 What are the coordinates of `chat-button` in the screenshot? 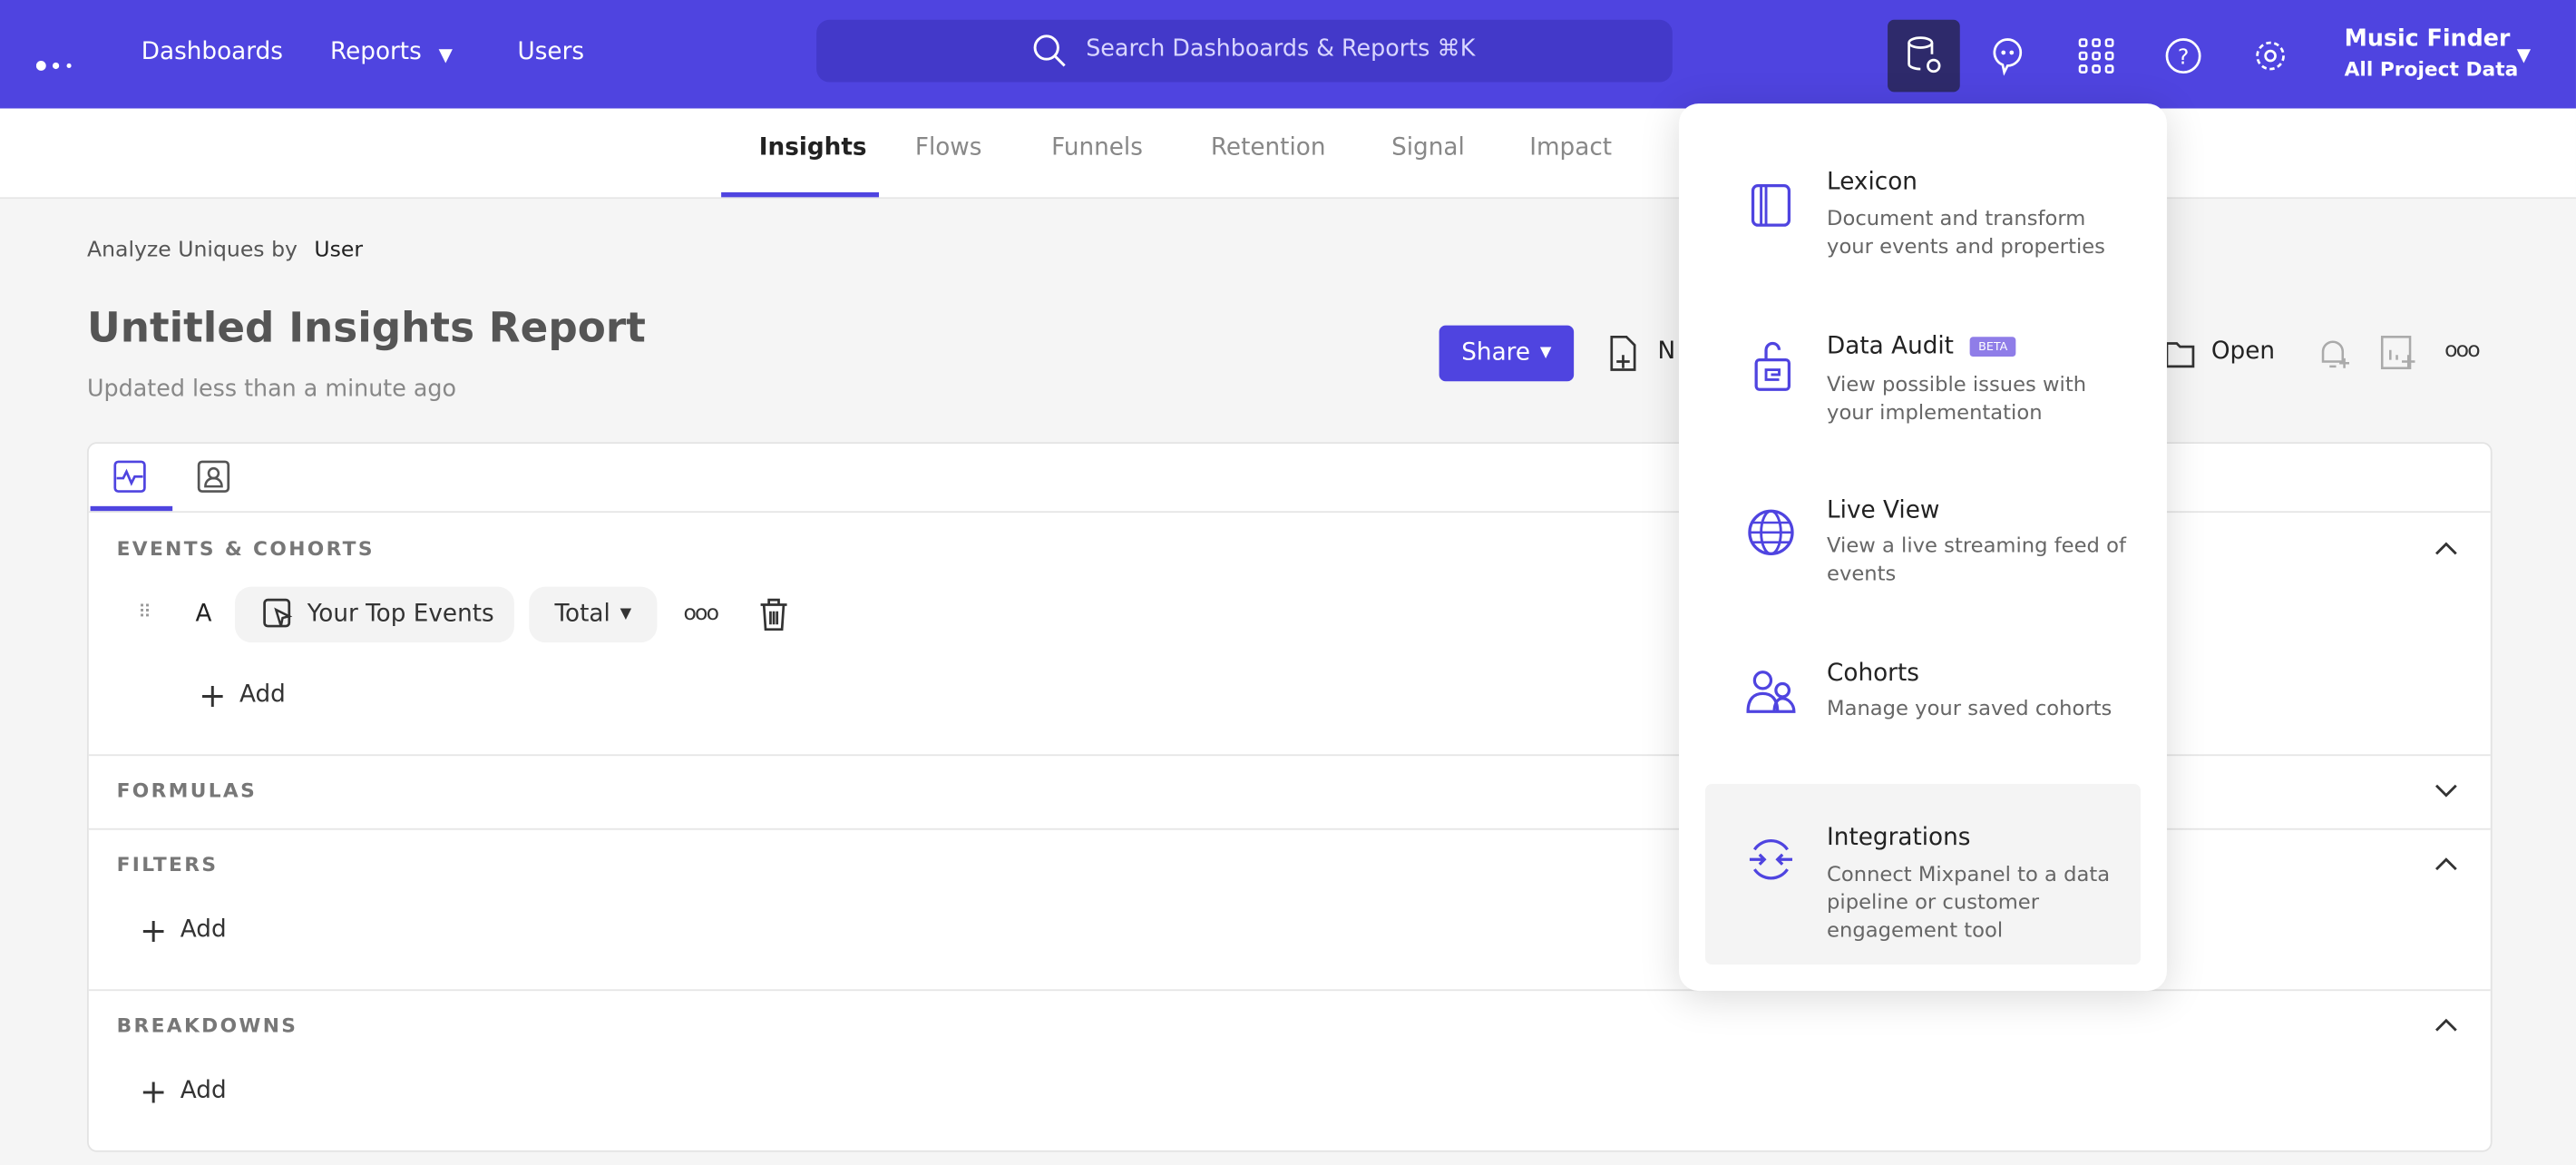 It's located at (2007, 56).